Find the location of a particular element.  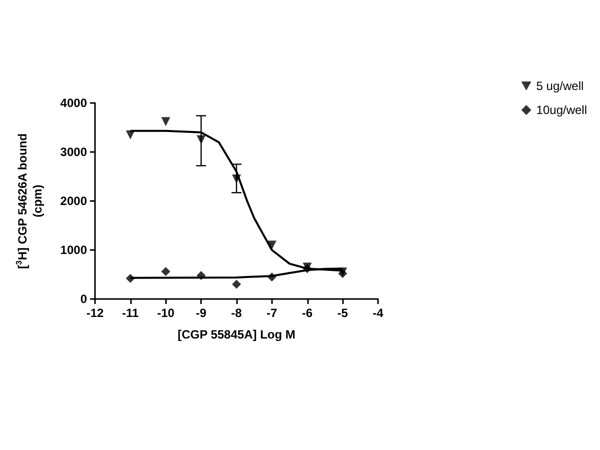

y-tick-label: 4000 is located at coordinates (74, 103).